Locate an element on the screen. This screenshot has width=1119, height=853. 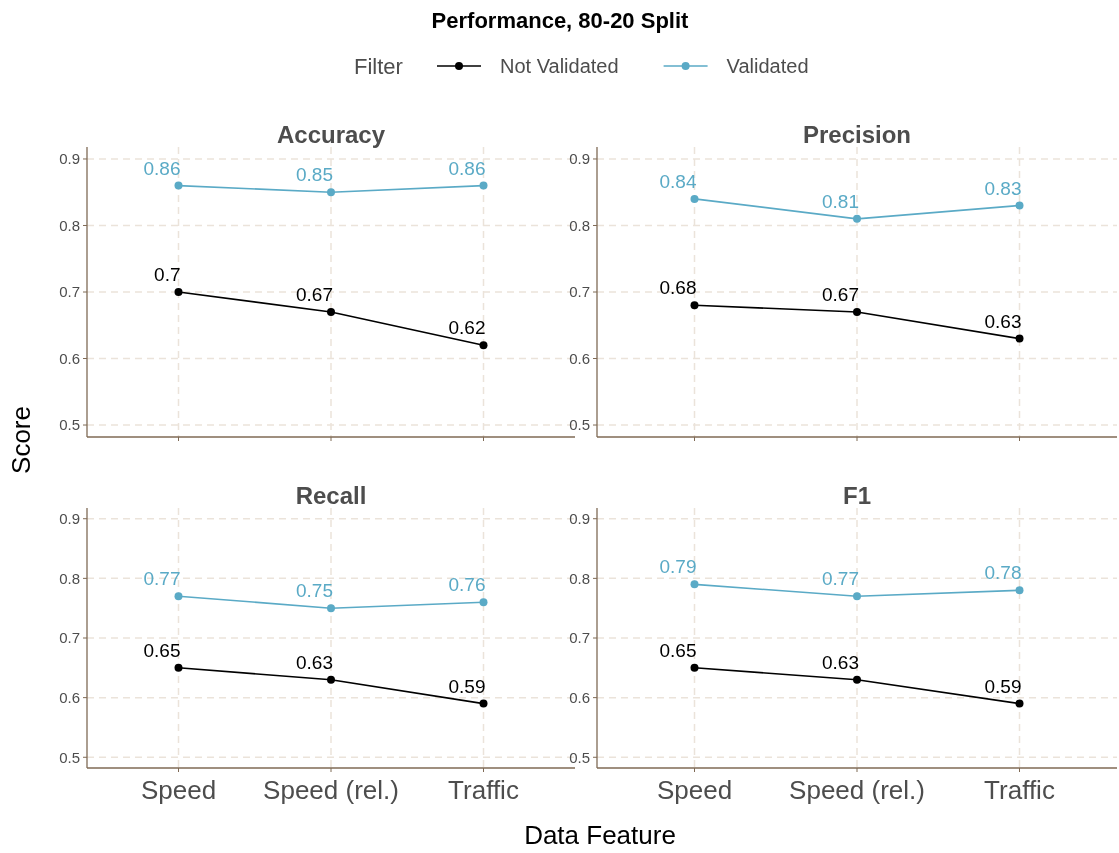
data-label: 0.75 is located at coordinates (314, 591).